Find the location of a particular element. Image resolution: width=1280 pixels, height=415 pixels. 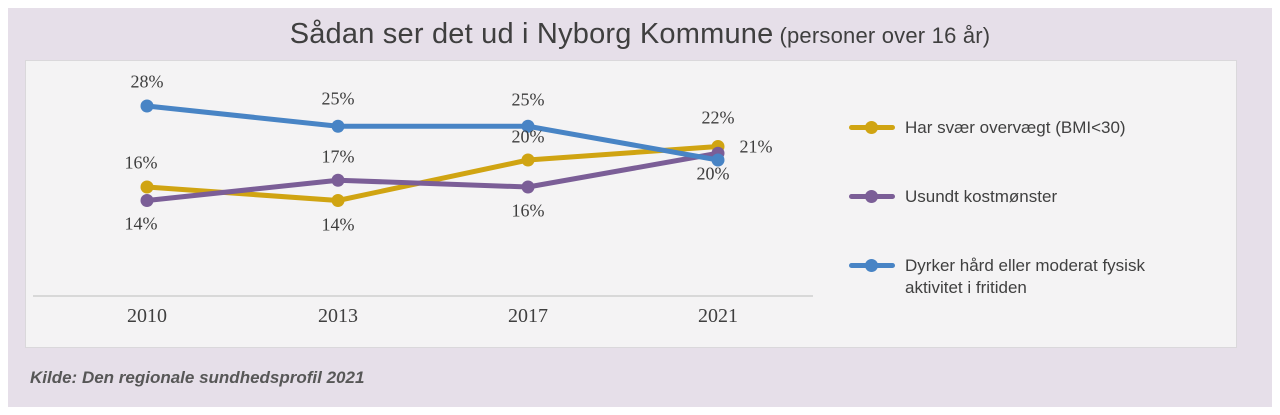

legend-item: Usundt kostmønster is located at coordinates (1010, 197).